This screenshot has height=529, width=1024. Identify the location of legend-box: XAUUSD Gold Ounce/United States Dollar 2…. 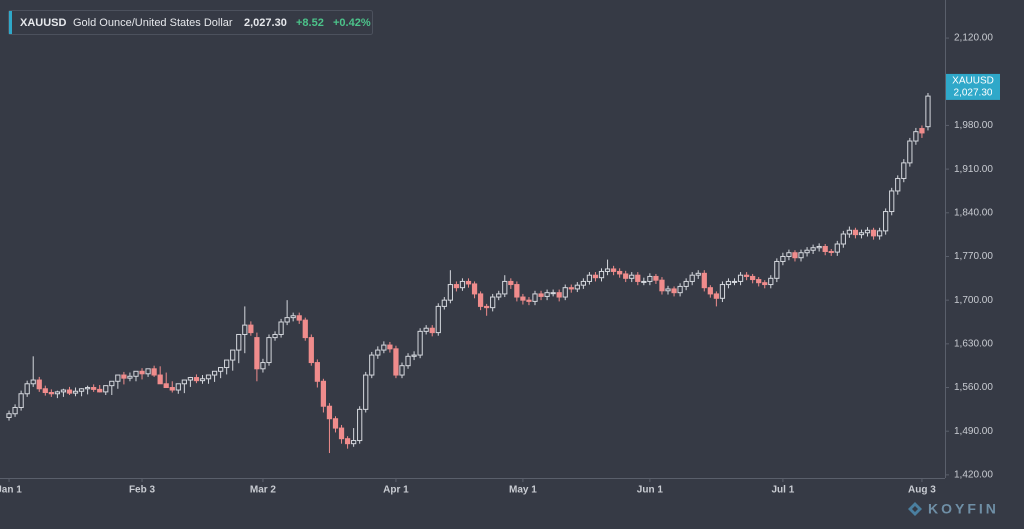
(190, 22).